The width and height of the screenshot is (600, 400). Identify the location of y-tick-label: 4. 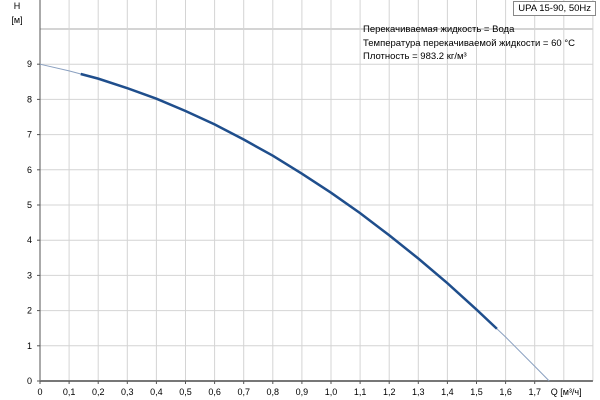
(29, 240).